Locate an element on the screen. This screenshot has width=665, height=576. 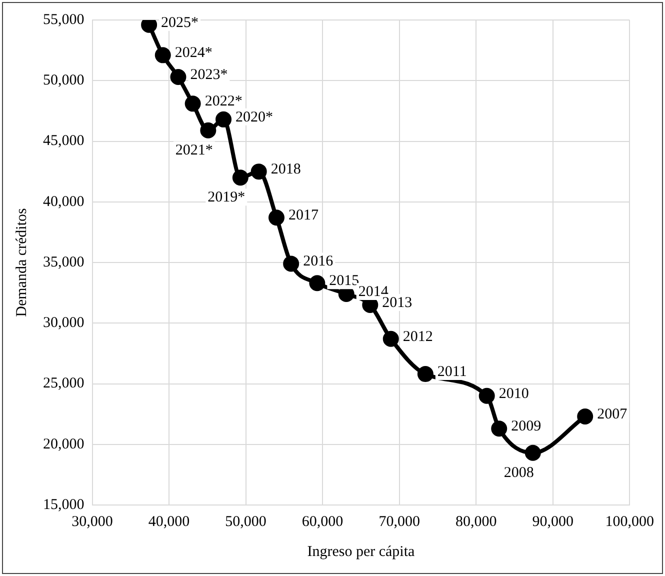
x-tick-label: 60,000 is located at coordinates (323, 522).